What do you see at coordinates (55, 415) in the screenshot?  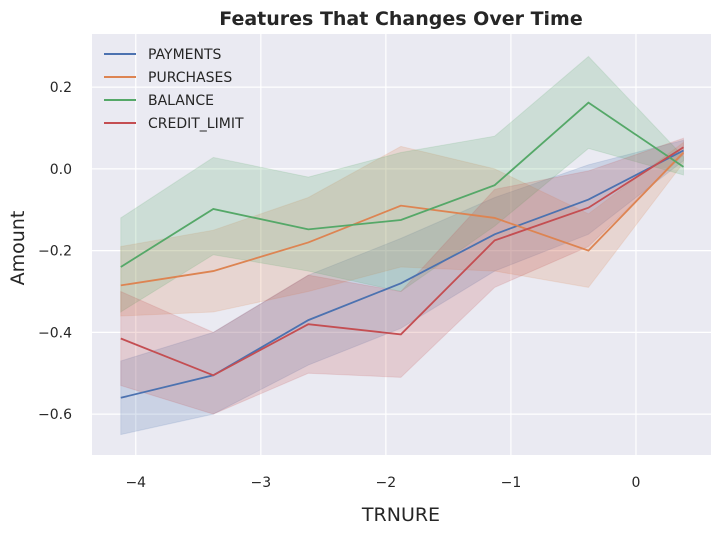 I see `y-tick-label: −0.6` at bounding box center [55, 415].